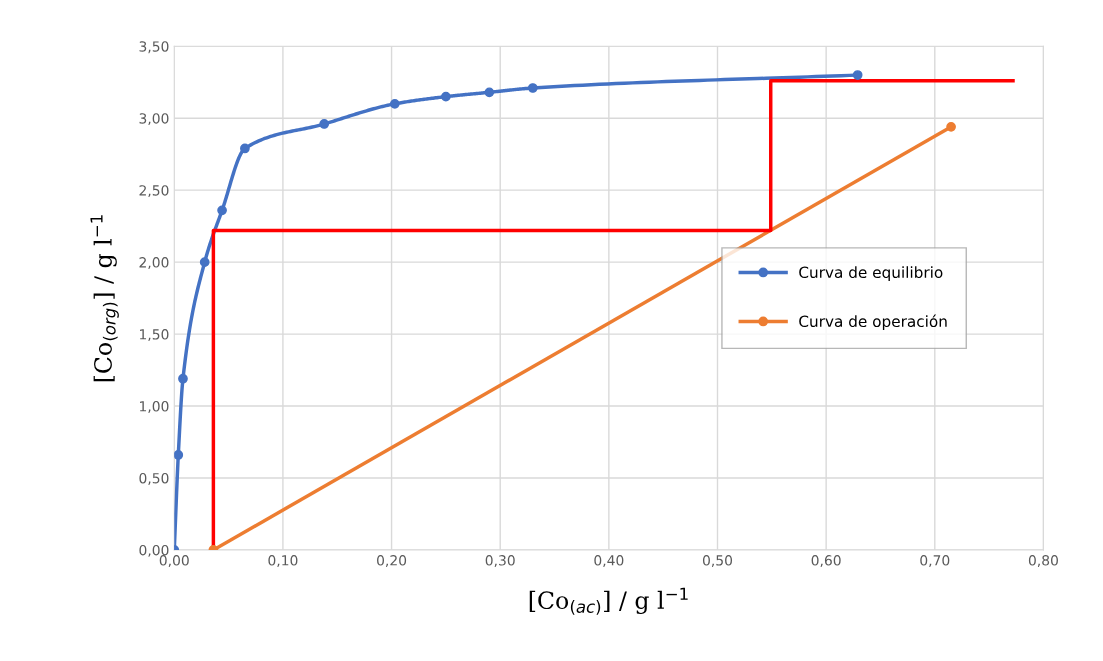 This screenshot has width=1103, height=661. What do you see at coordinates (104, 298) in the screenshot?
I see `y-axis-title: [Co$_{(org)}$] / g l$^{−1}$` at bounding box center [104, 298].